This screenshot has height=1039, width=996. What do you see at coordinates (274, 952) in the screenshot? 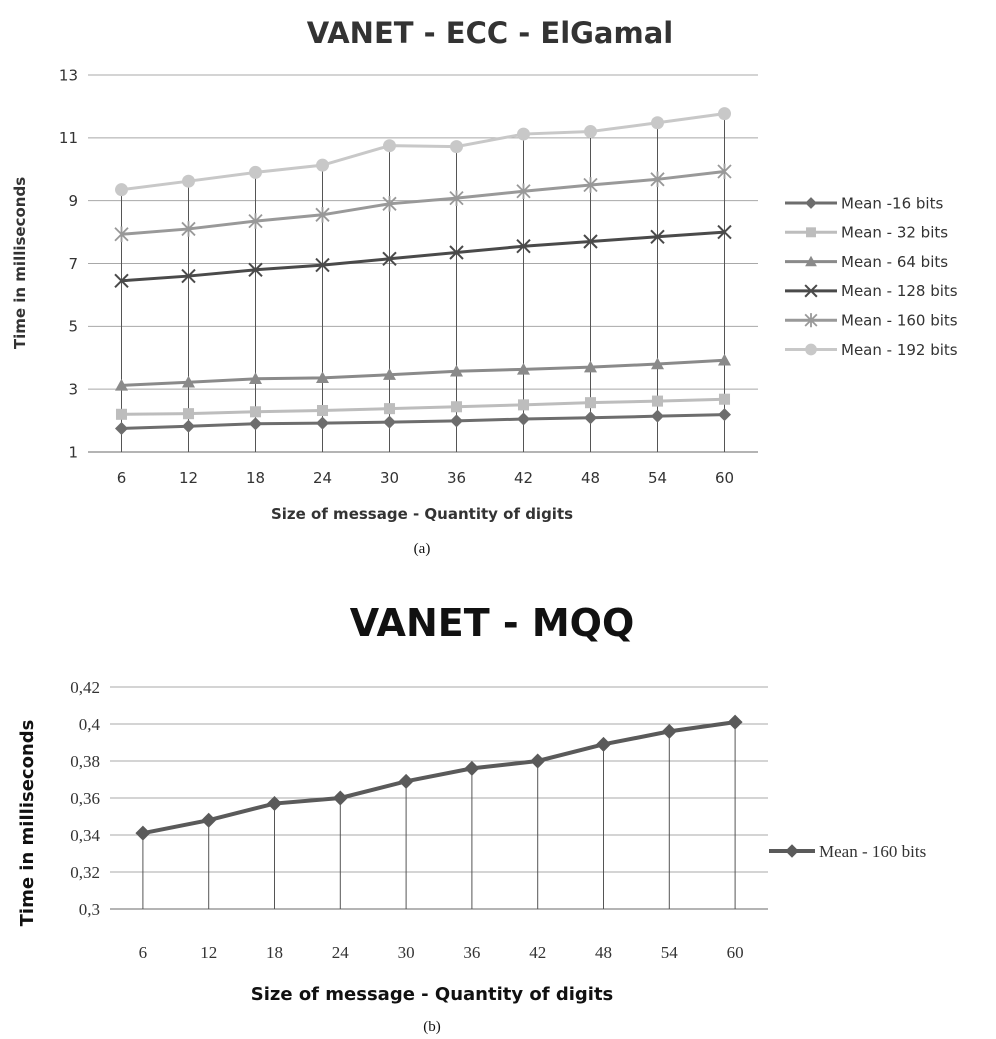
I see `chart-b-x-tick-label: 18` at bounding box center [274, 952].